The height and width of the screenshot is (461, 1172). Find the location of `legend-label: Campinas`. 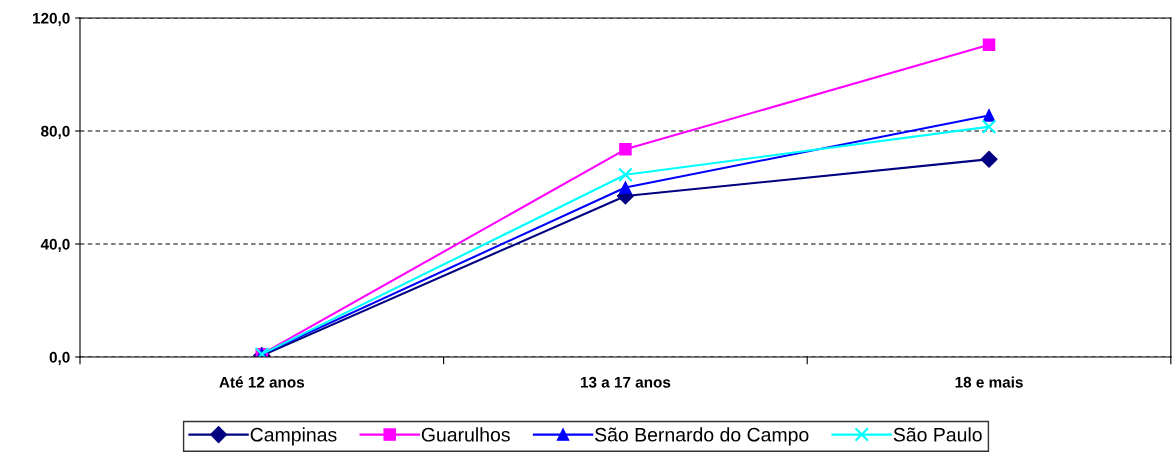

legend-label: Campinas is located at coordinates (293, 436).